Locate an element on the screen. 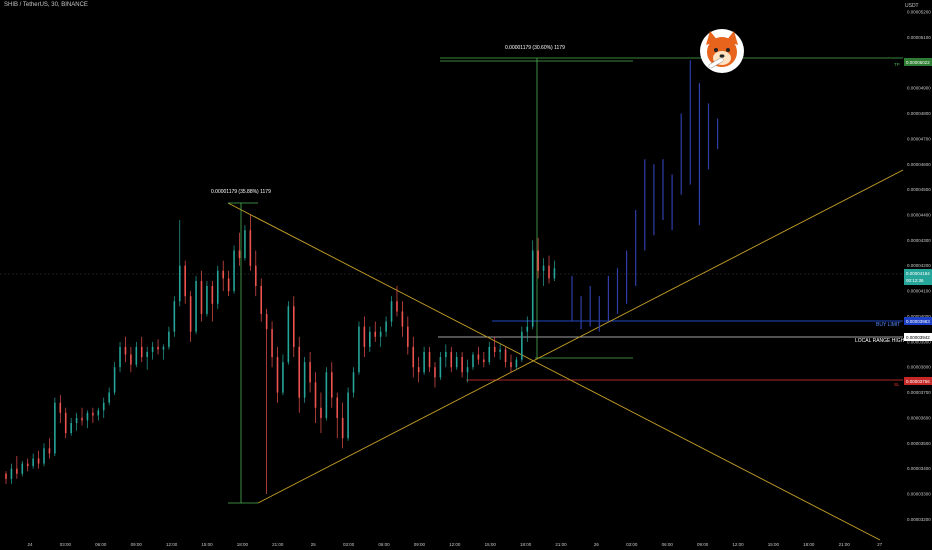  buy-price: 0.00003983 is located at coordinates (918, 321).